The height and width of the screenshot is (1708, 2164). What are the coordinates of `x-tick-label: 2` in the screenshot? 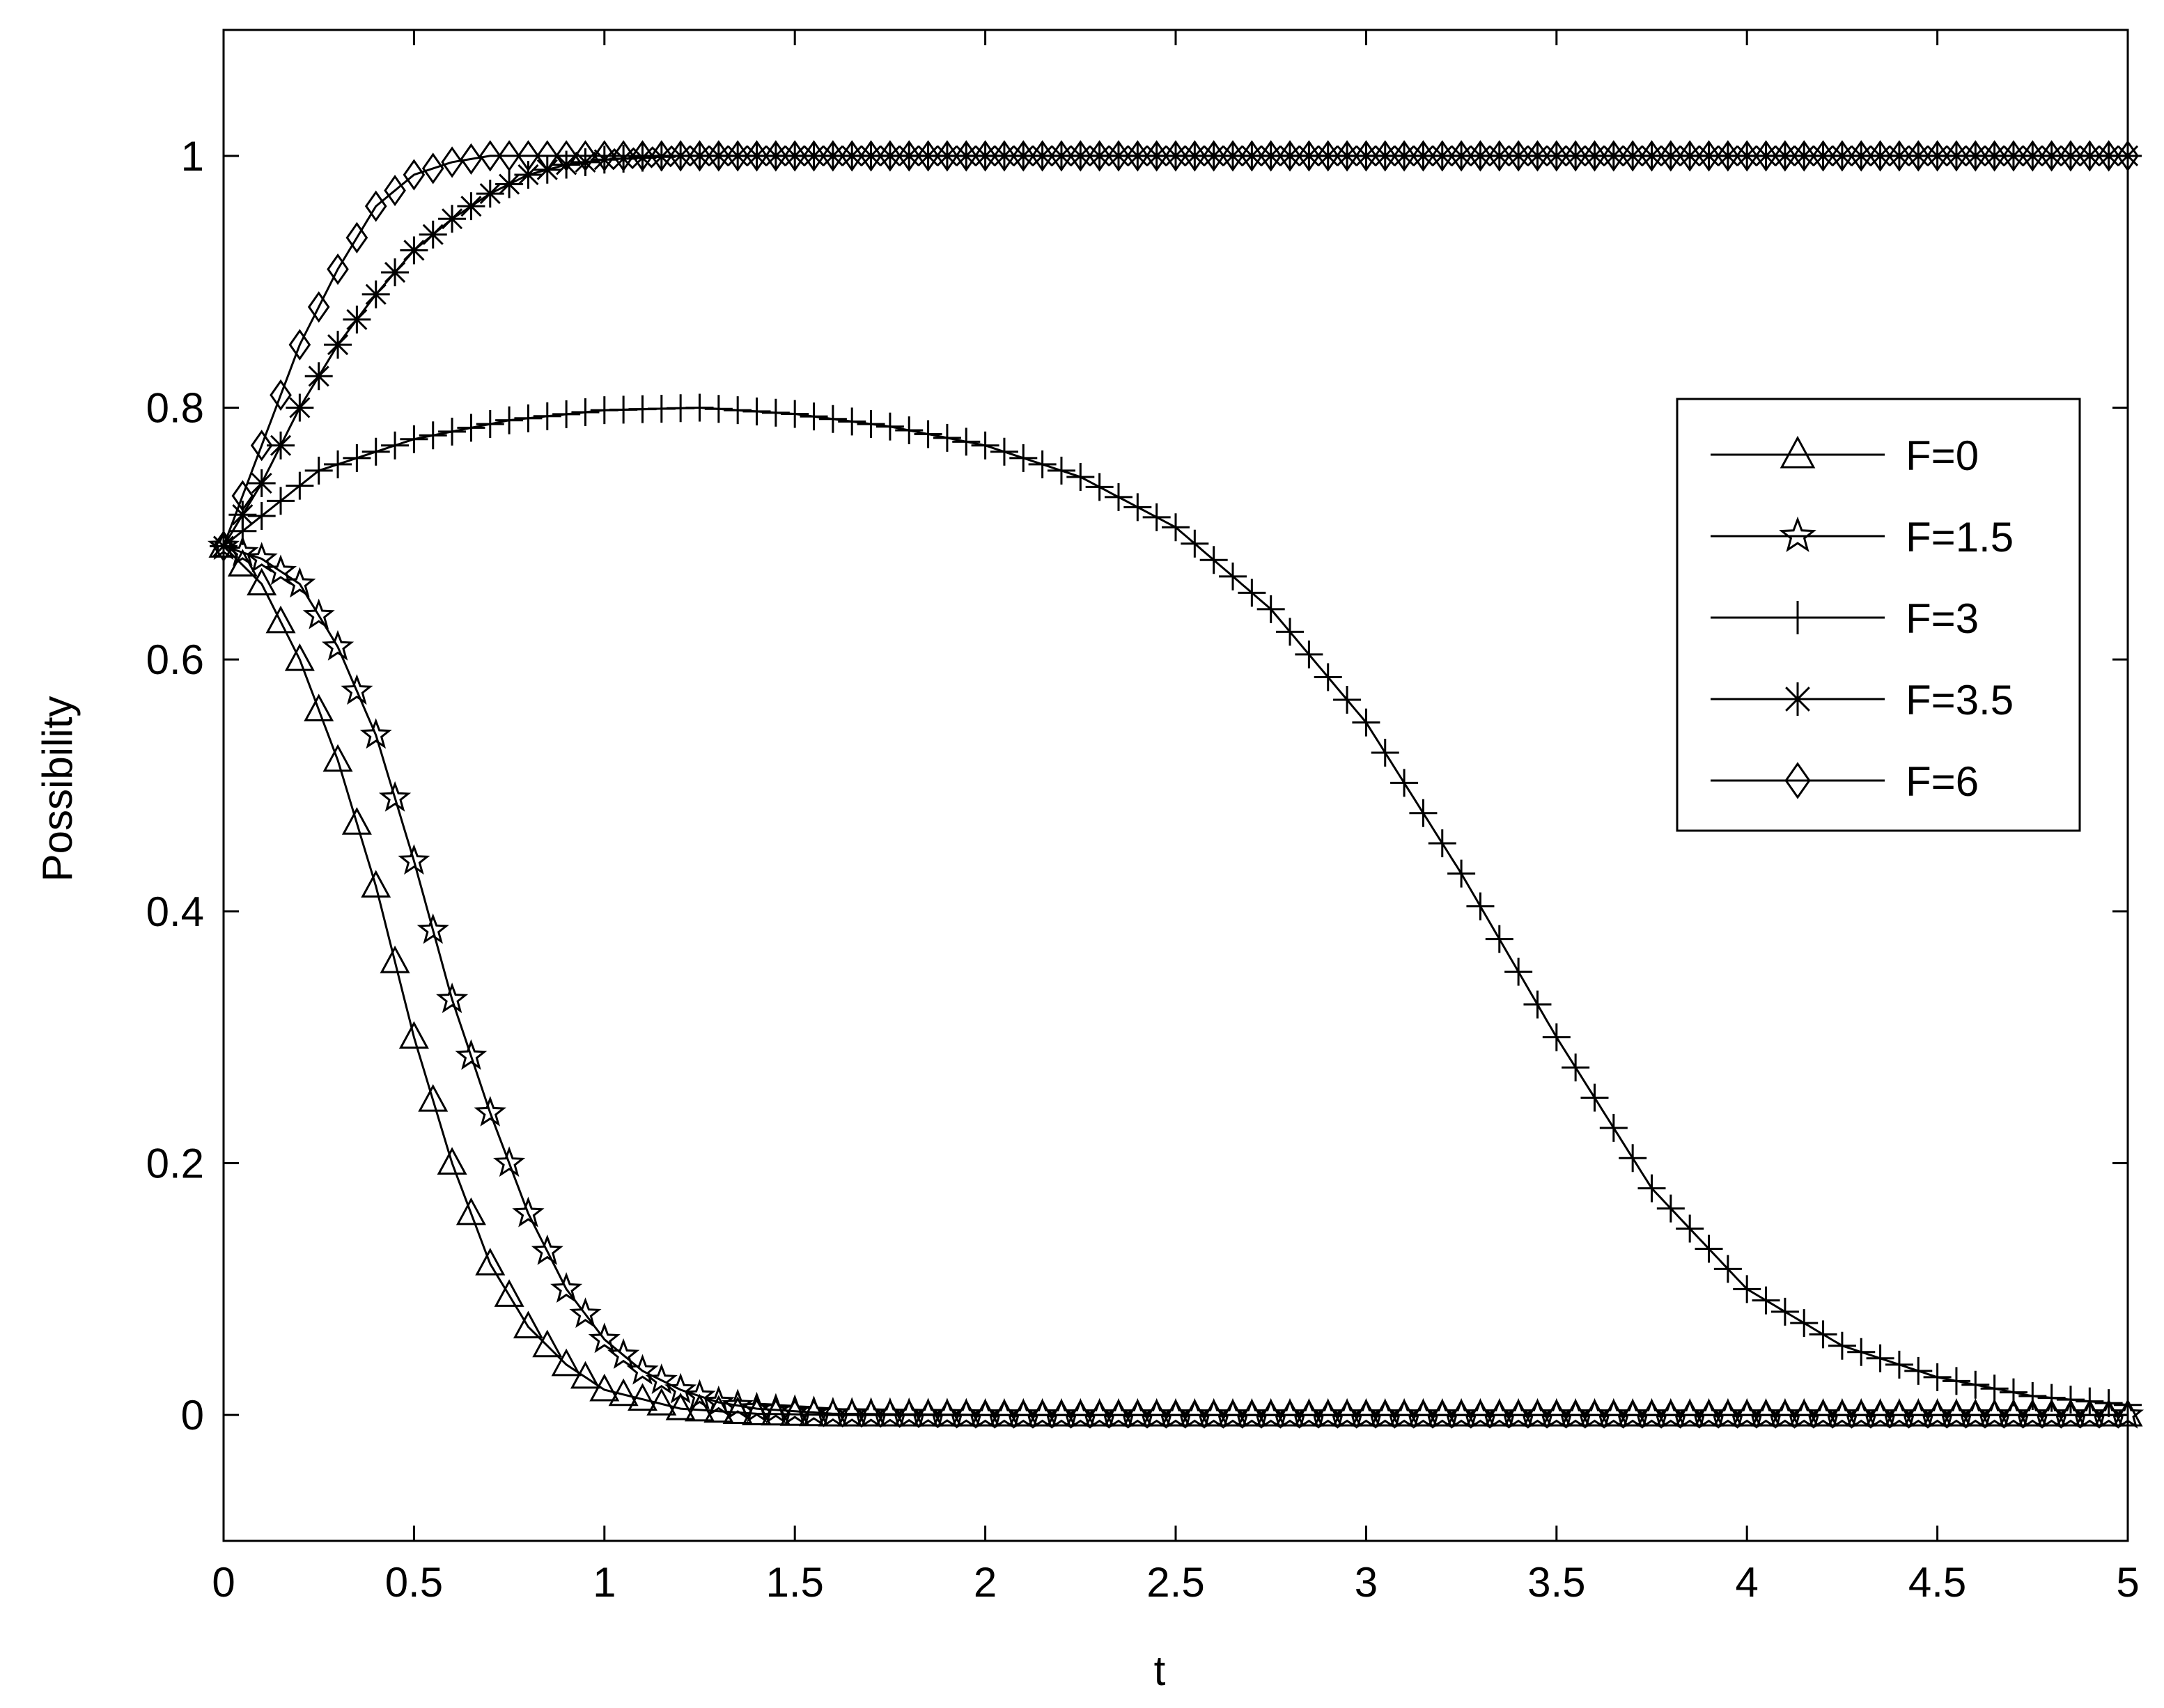 It's located at (985, 1582).